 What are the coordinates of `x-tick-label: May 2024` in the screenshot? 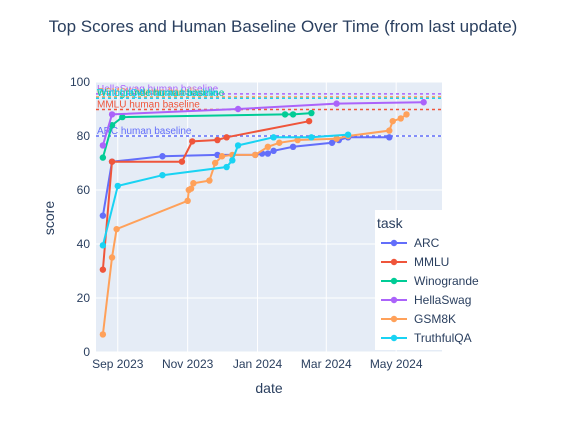 It's located at (396, 364).